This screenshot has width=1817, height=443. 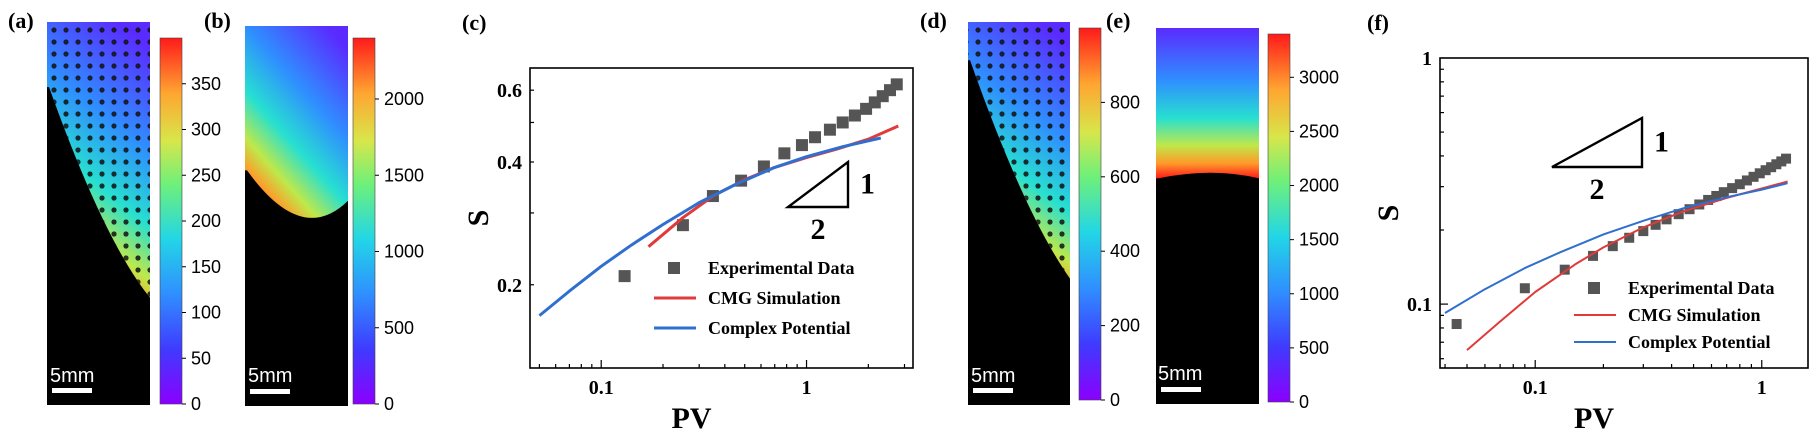 What do you see at coordinates (817, 184) in the screenshot?
I see `slope-triangle-c` at bounding box center [817, 184].